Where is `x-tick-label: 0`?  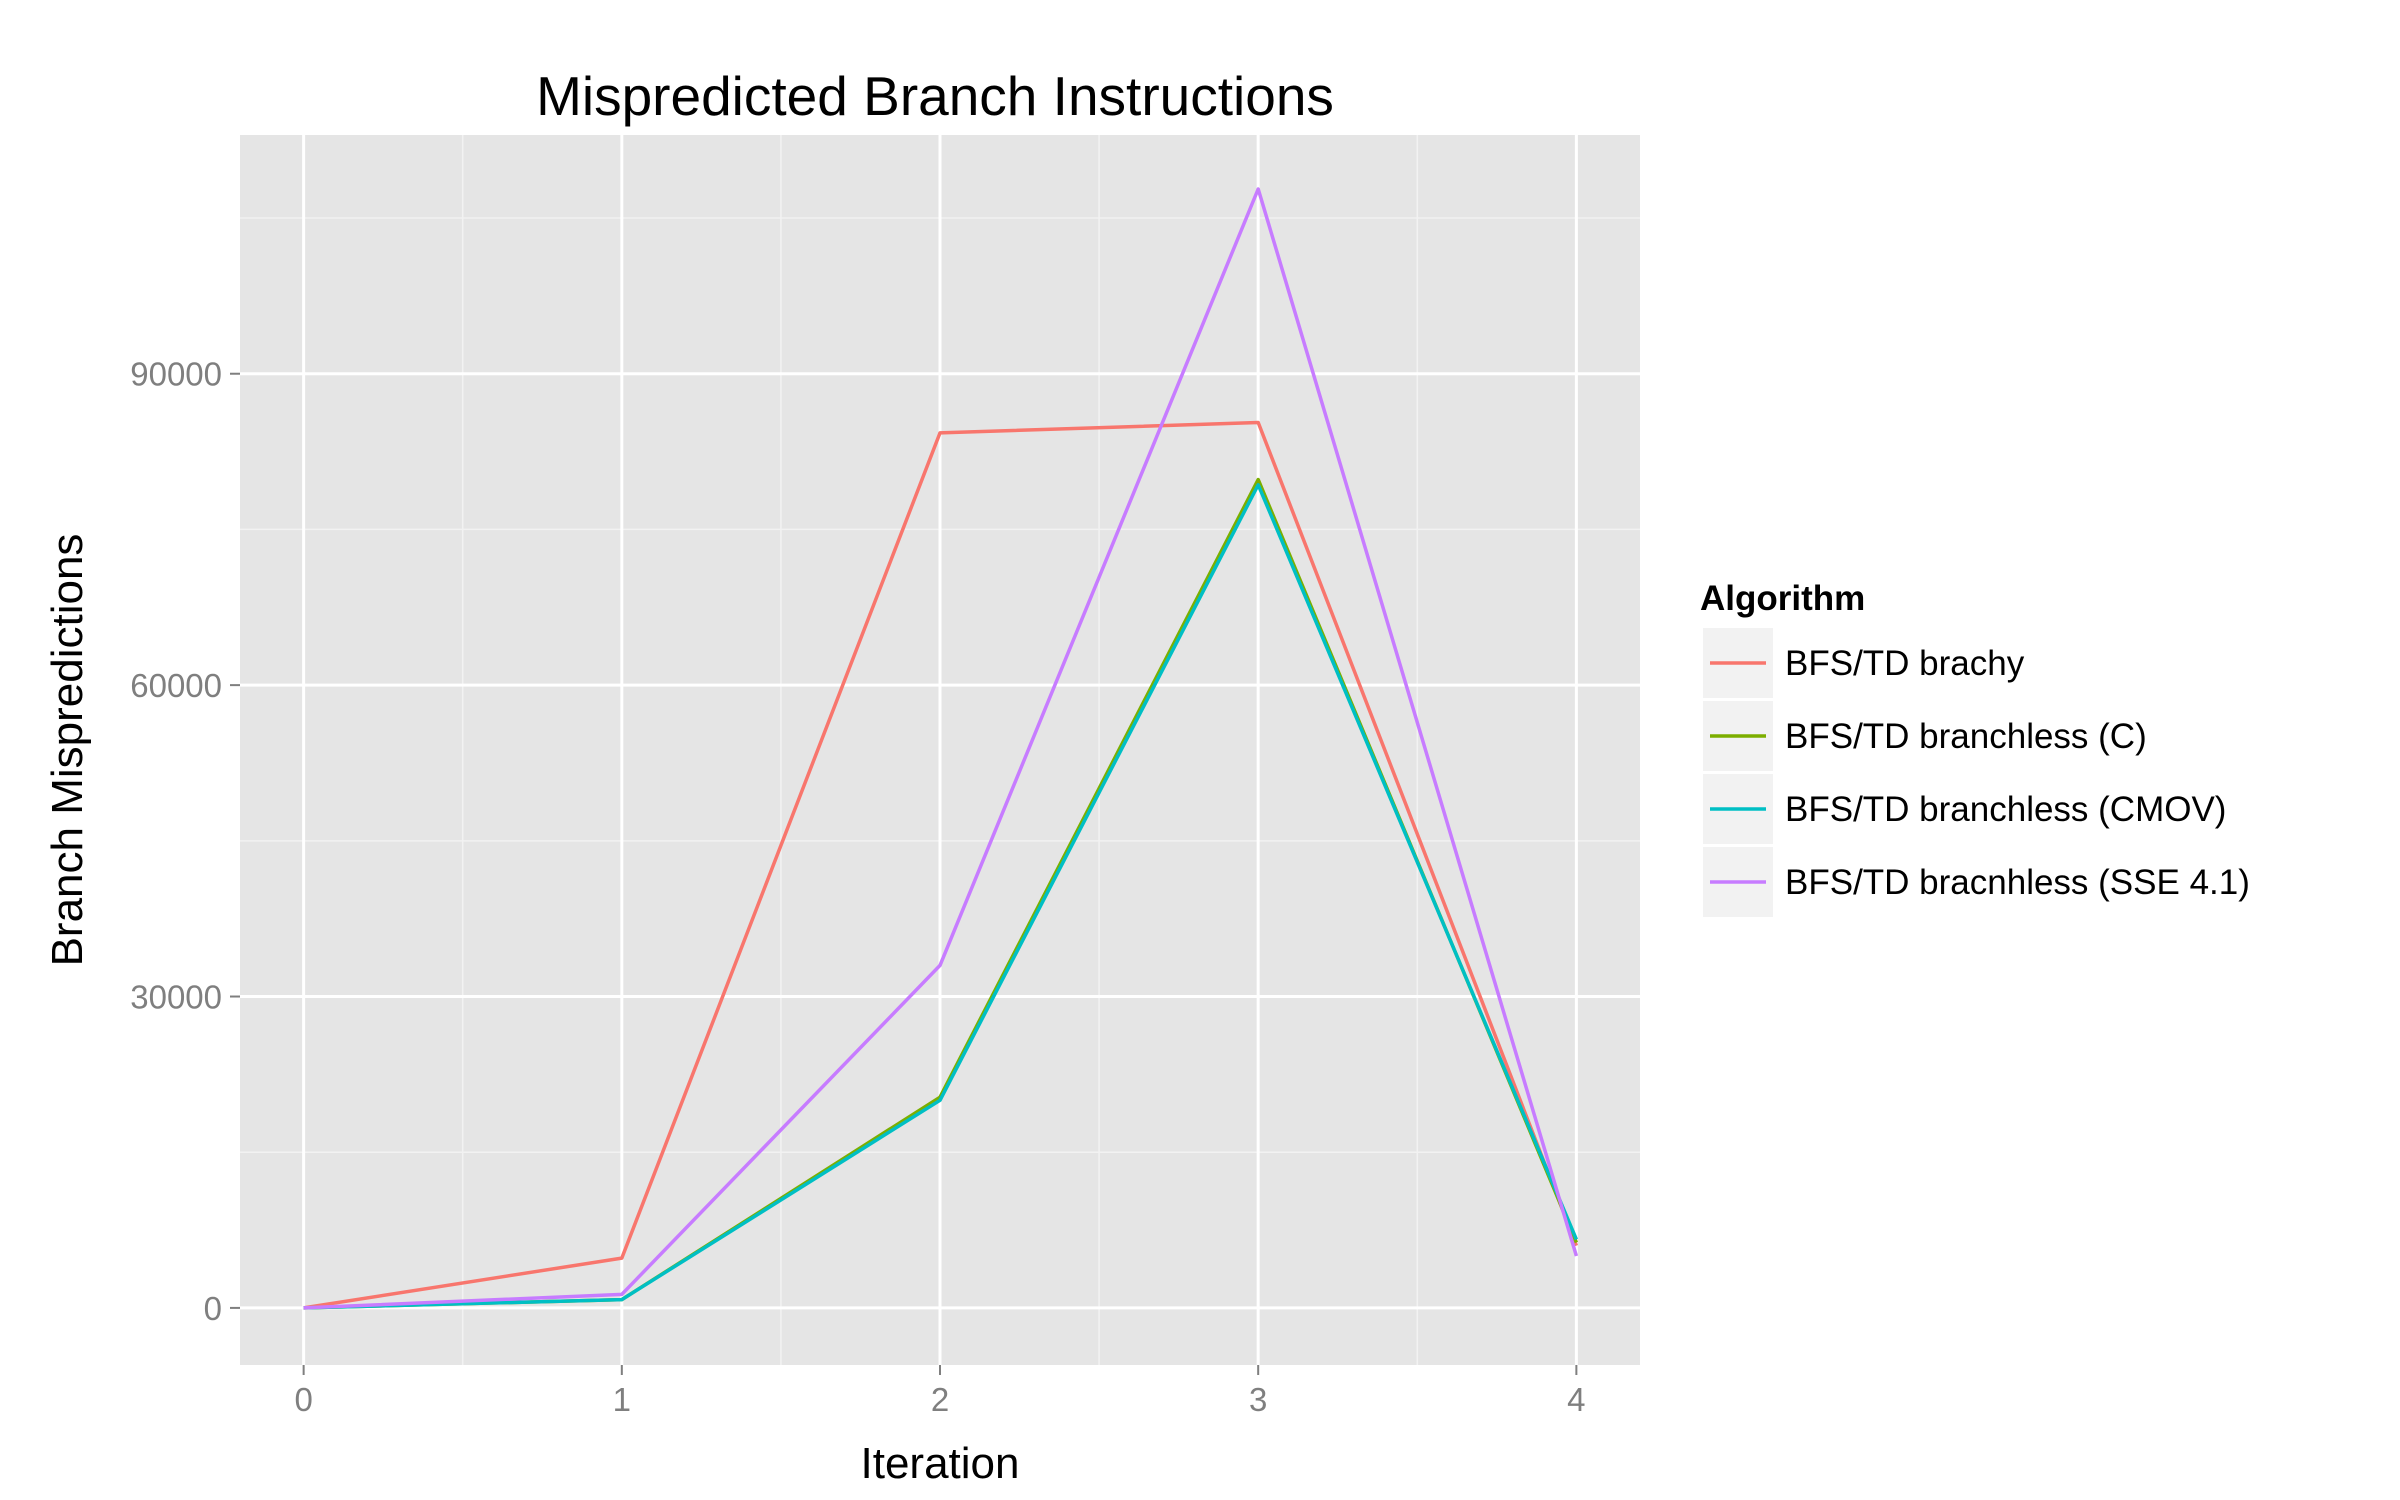
x-tick-label: 0 is located at coordinates (303, 1399).